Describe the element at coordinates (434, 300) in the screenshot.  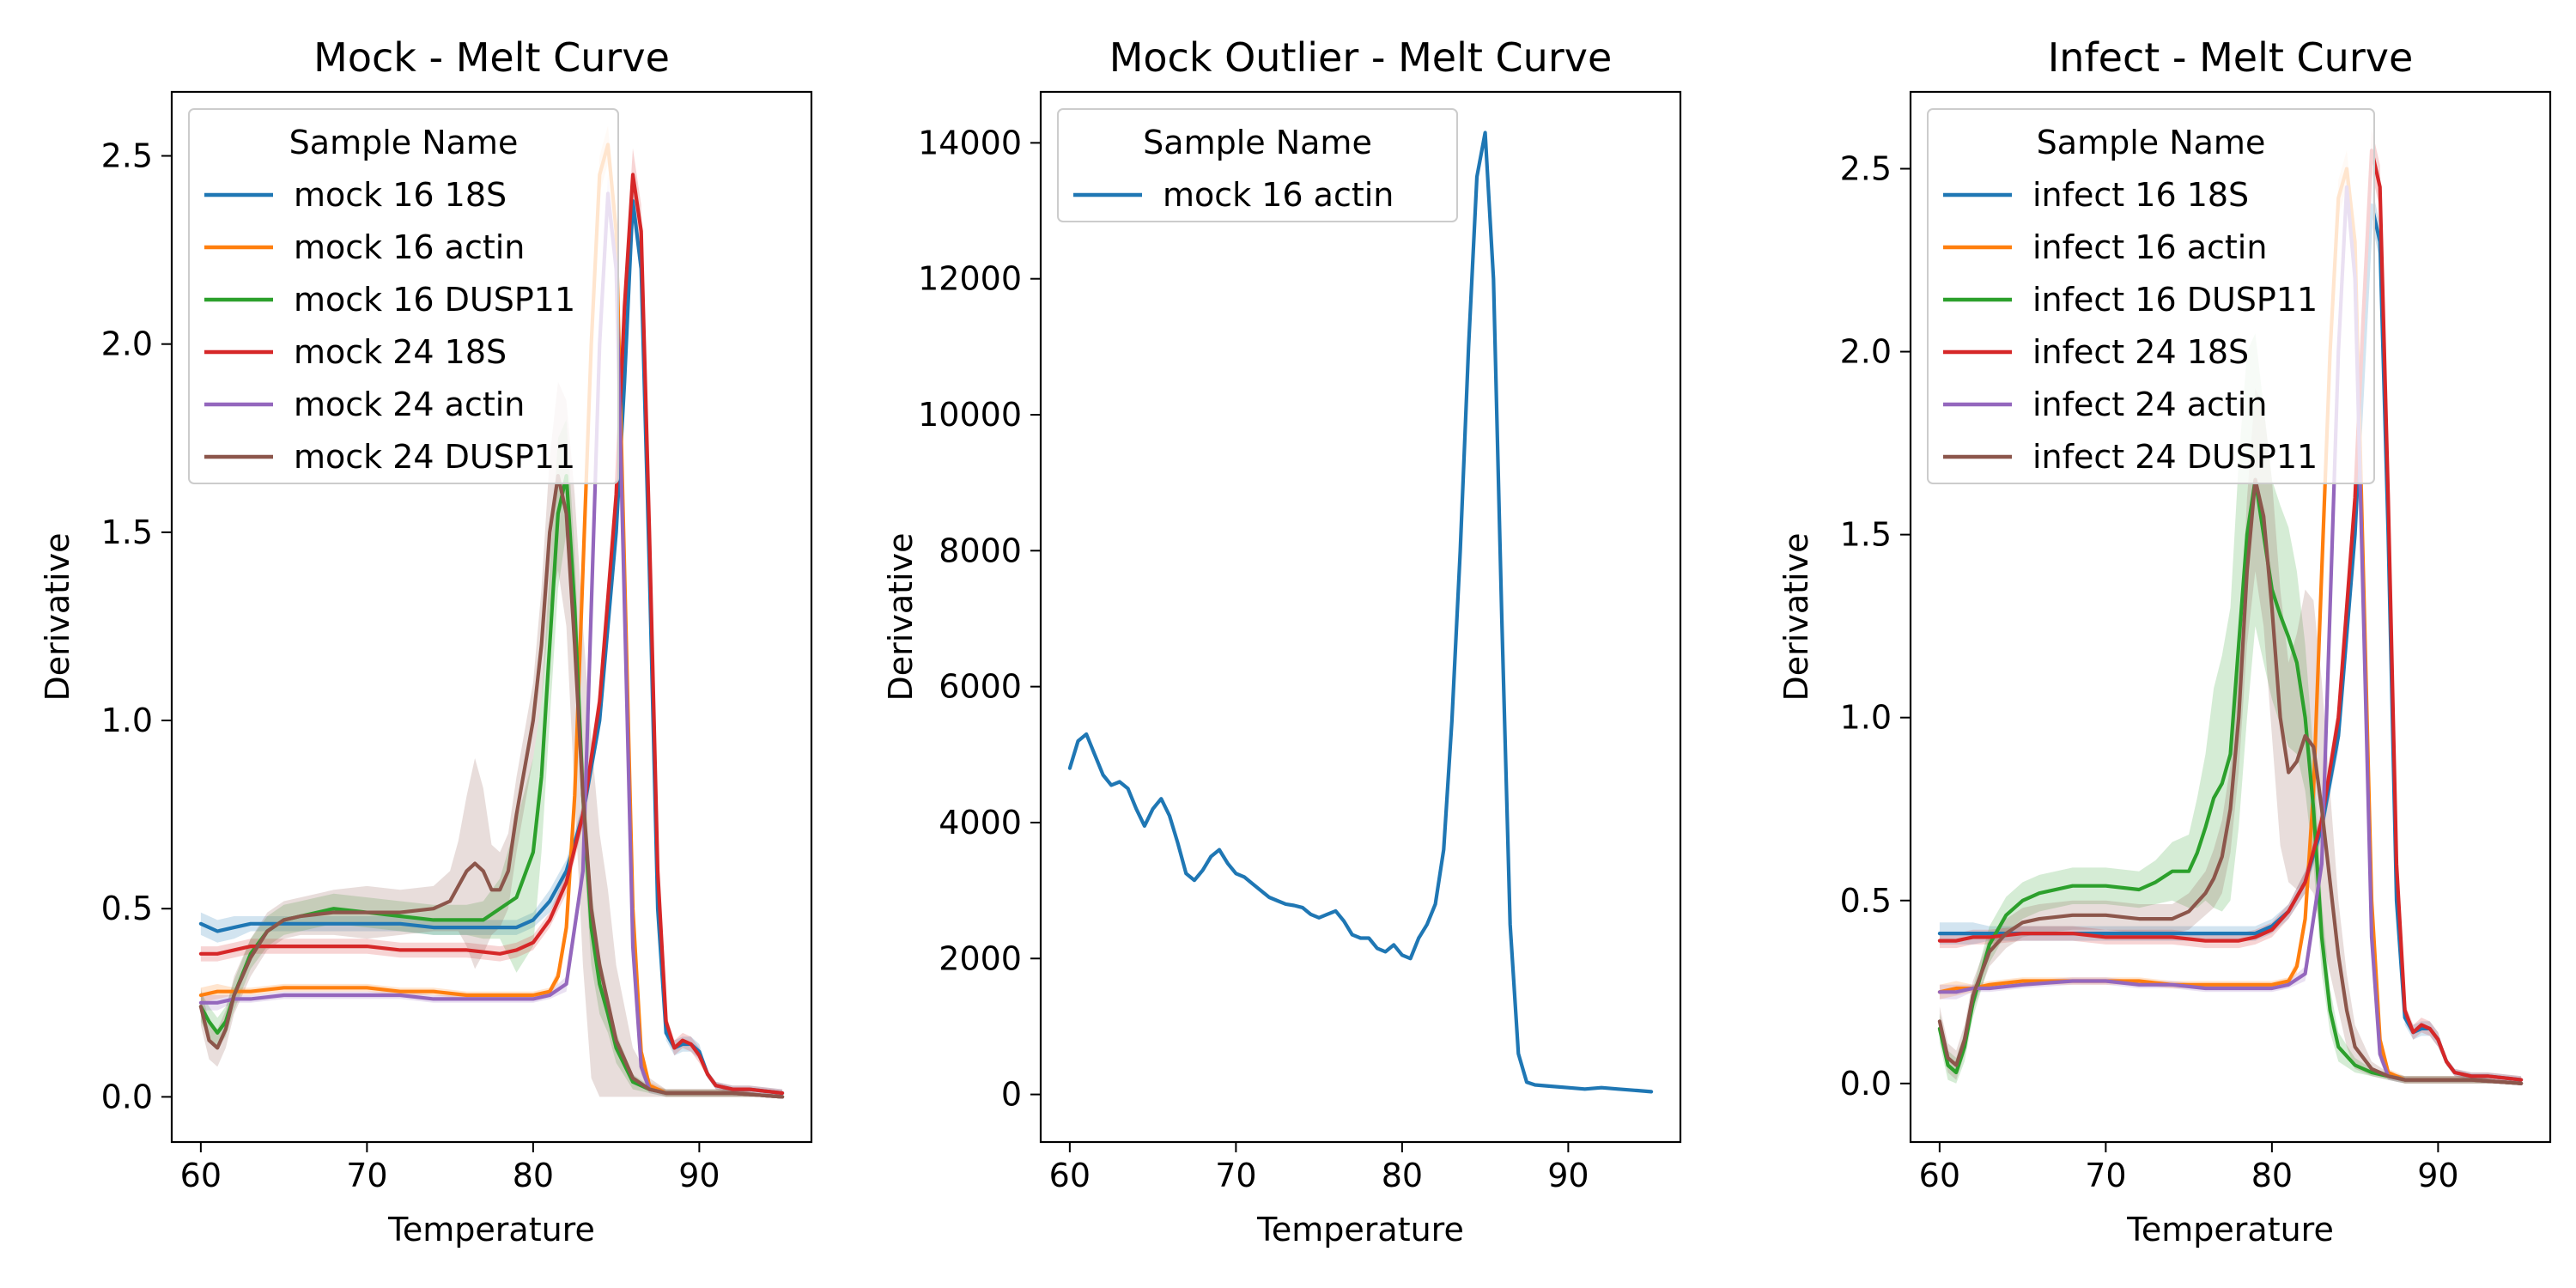
I see `legend-entry-label: mock 16 DUSP11` at that location.